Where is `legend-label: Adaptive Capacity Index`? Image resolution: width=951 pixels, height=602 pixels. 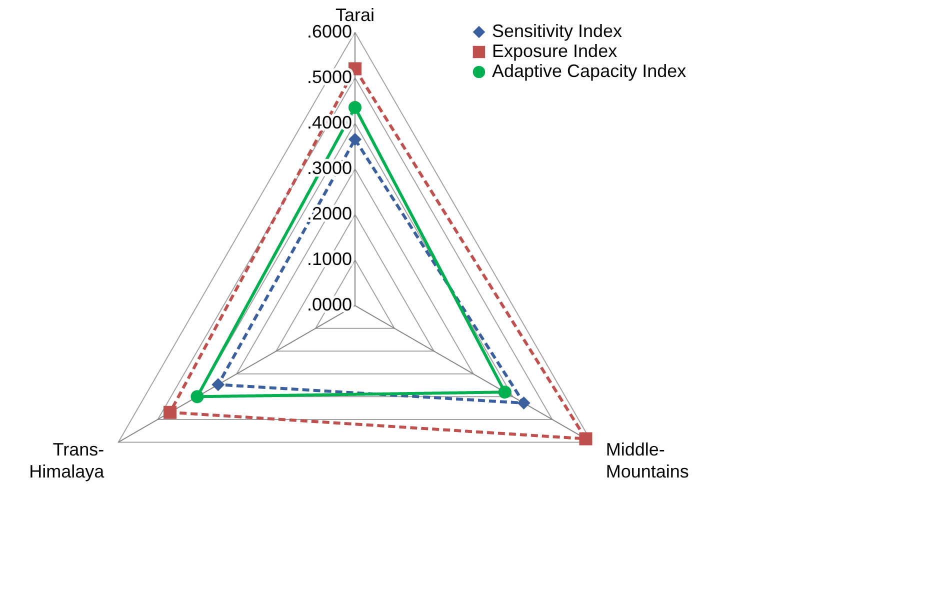
legend-label: Adaptive Capacity Index is located at coordinates (589, 71).